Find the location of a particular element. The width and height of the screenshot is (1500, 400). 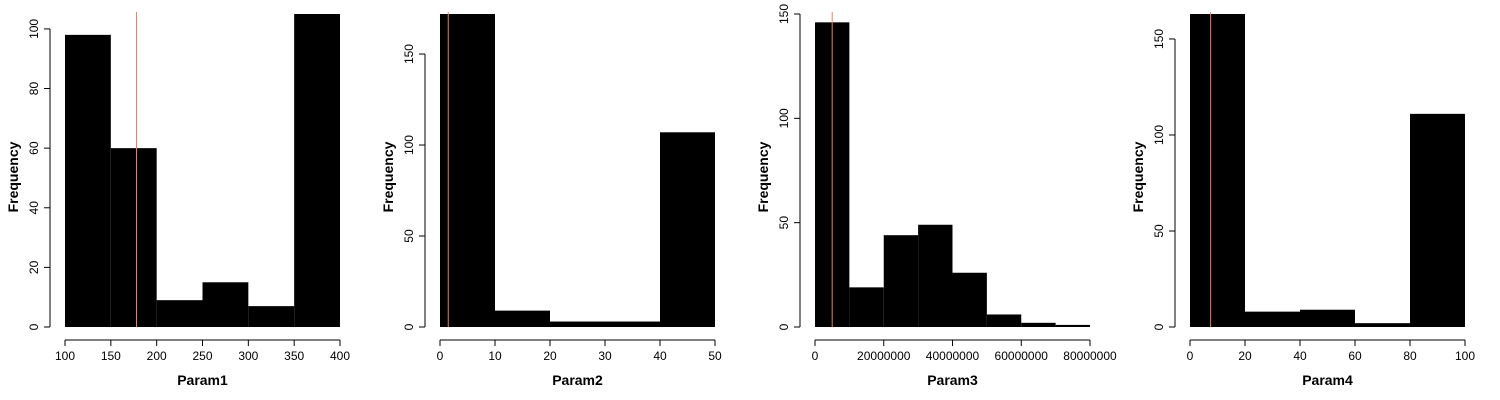

x-tick-label: 50 is located at coordinates (715, 356).